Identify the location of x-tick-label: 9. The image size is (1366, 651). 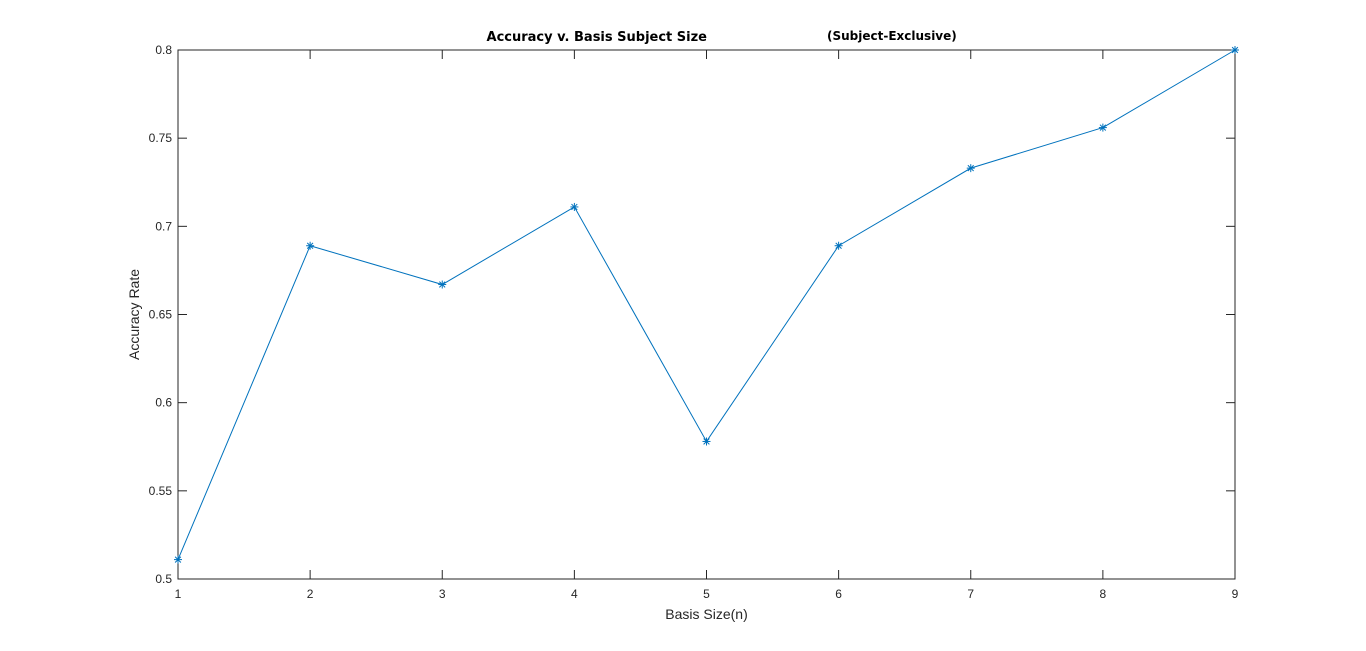
(1235, 594).